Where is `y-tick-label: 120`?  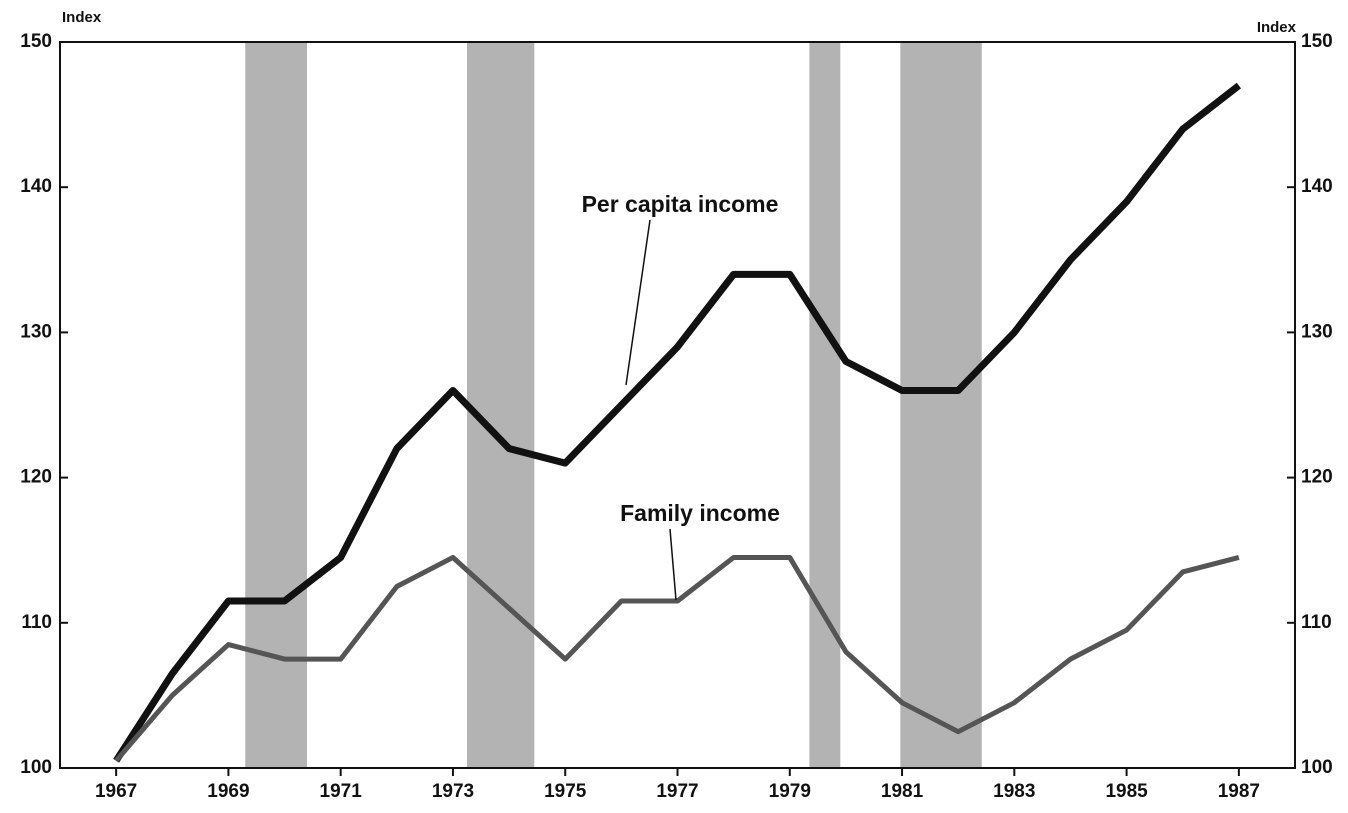 y-tick-label: 120 is located at coordinates (36, 477).